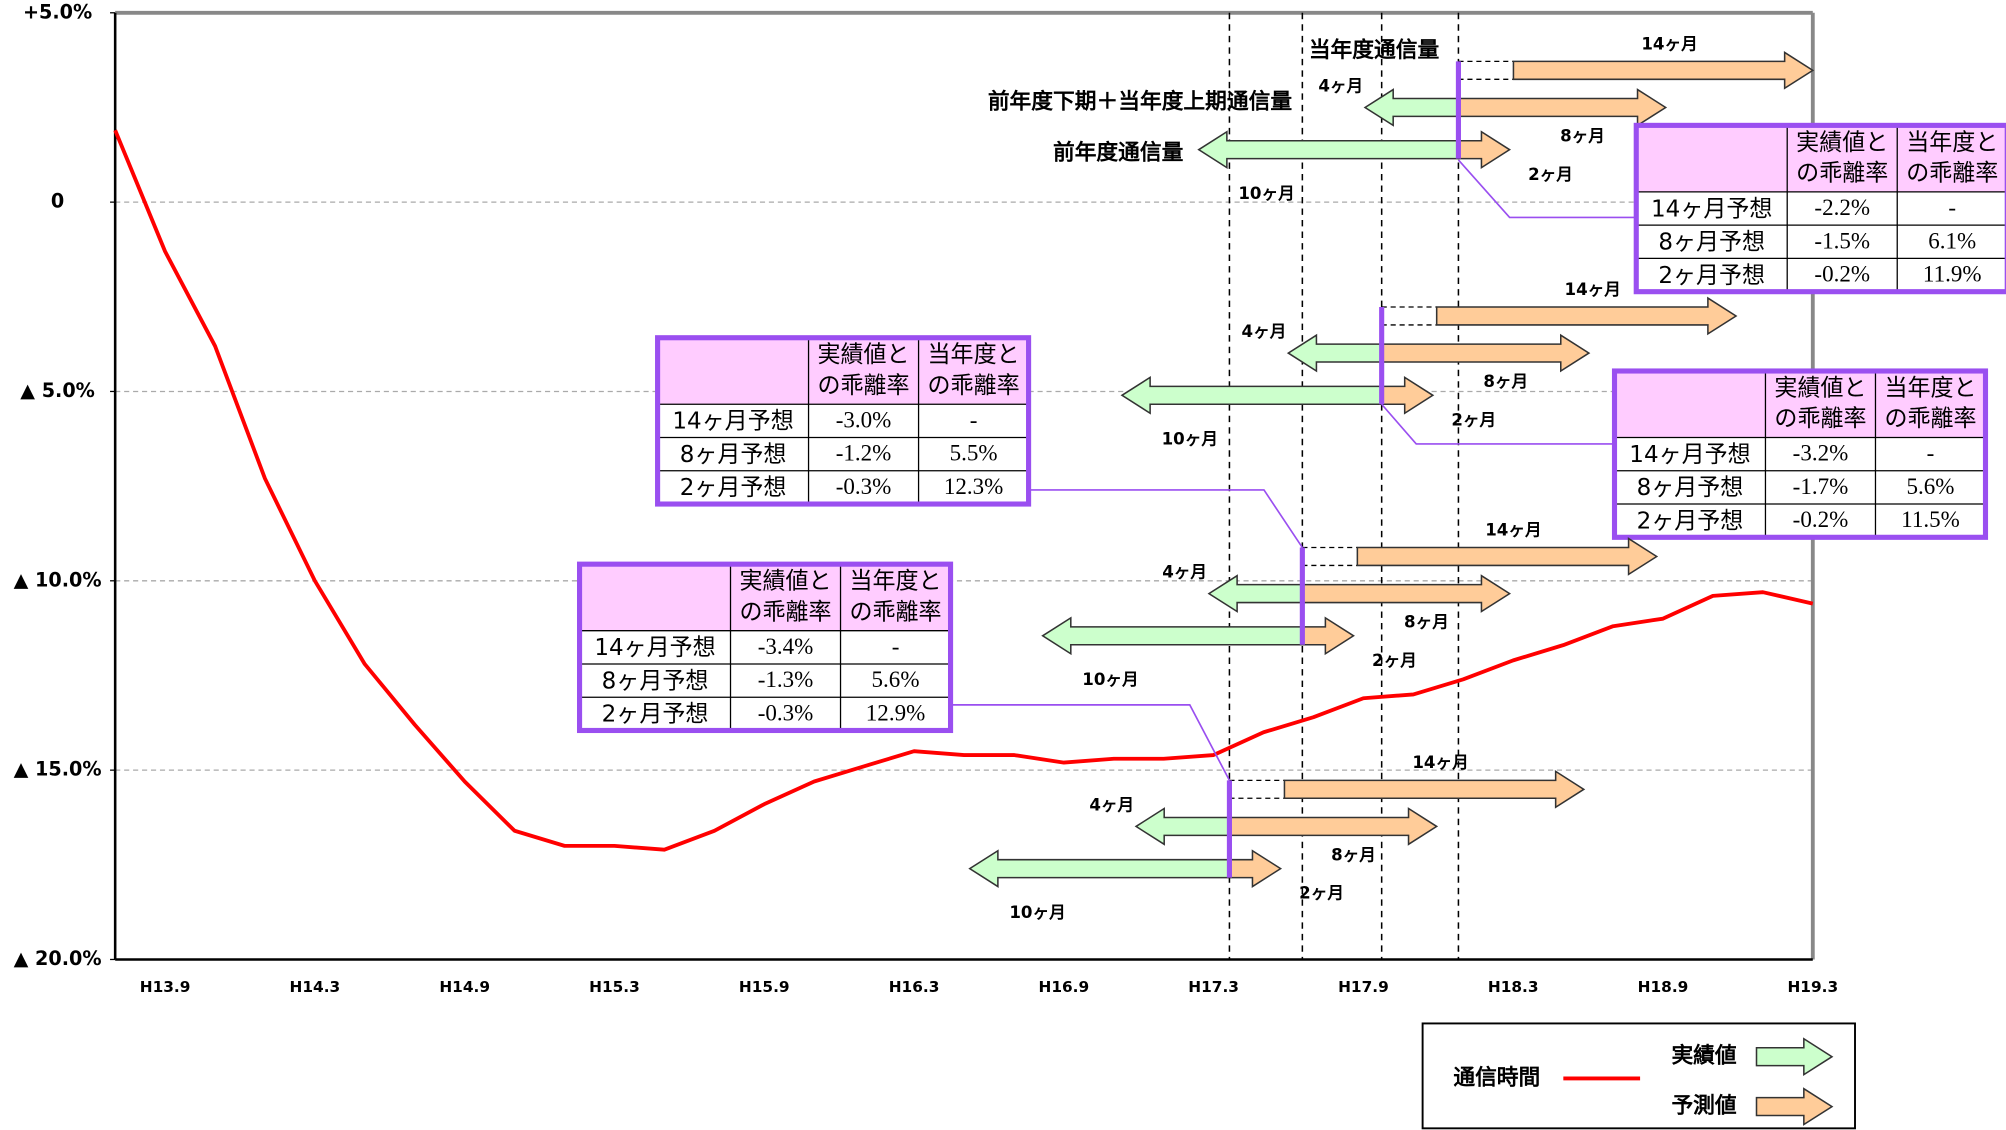 This screenshot has width=2006, height=1130. Describe the element at coordinates (914, 987) in the screenshot. I see `x-tick-label: H16.3` at that location.